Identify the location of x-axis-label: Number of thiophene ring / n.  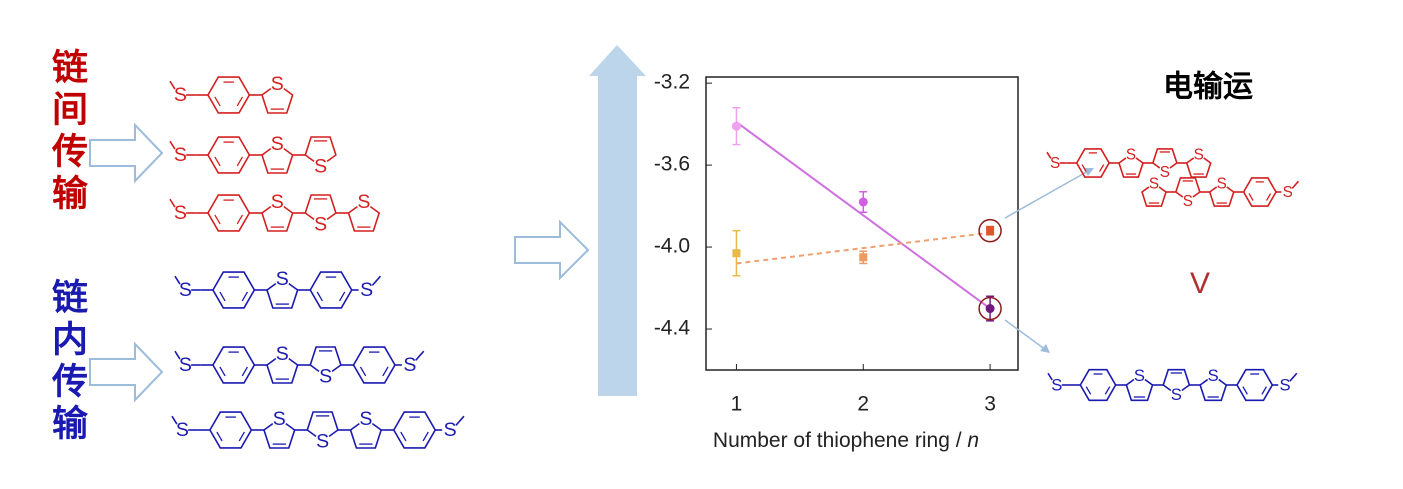
(846, 440).